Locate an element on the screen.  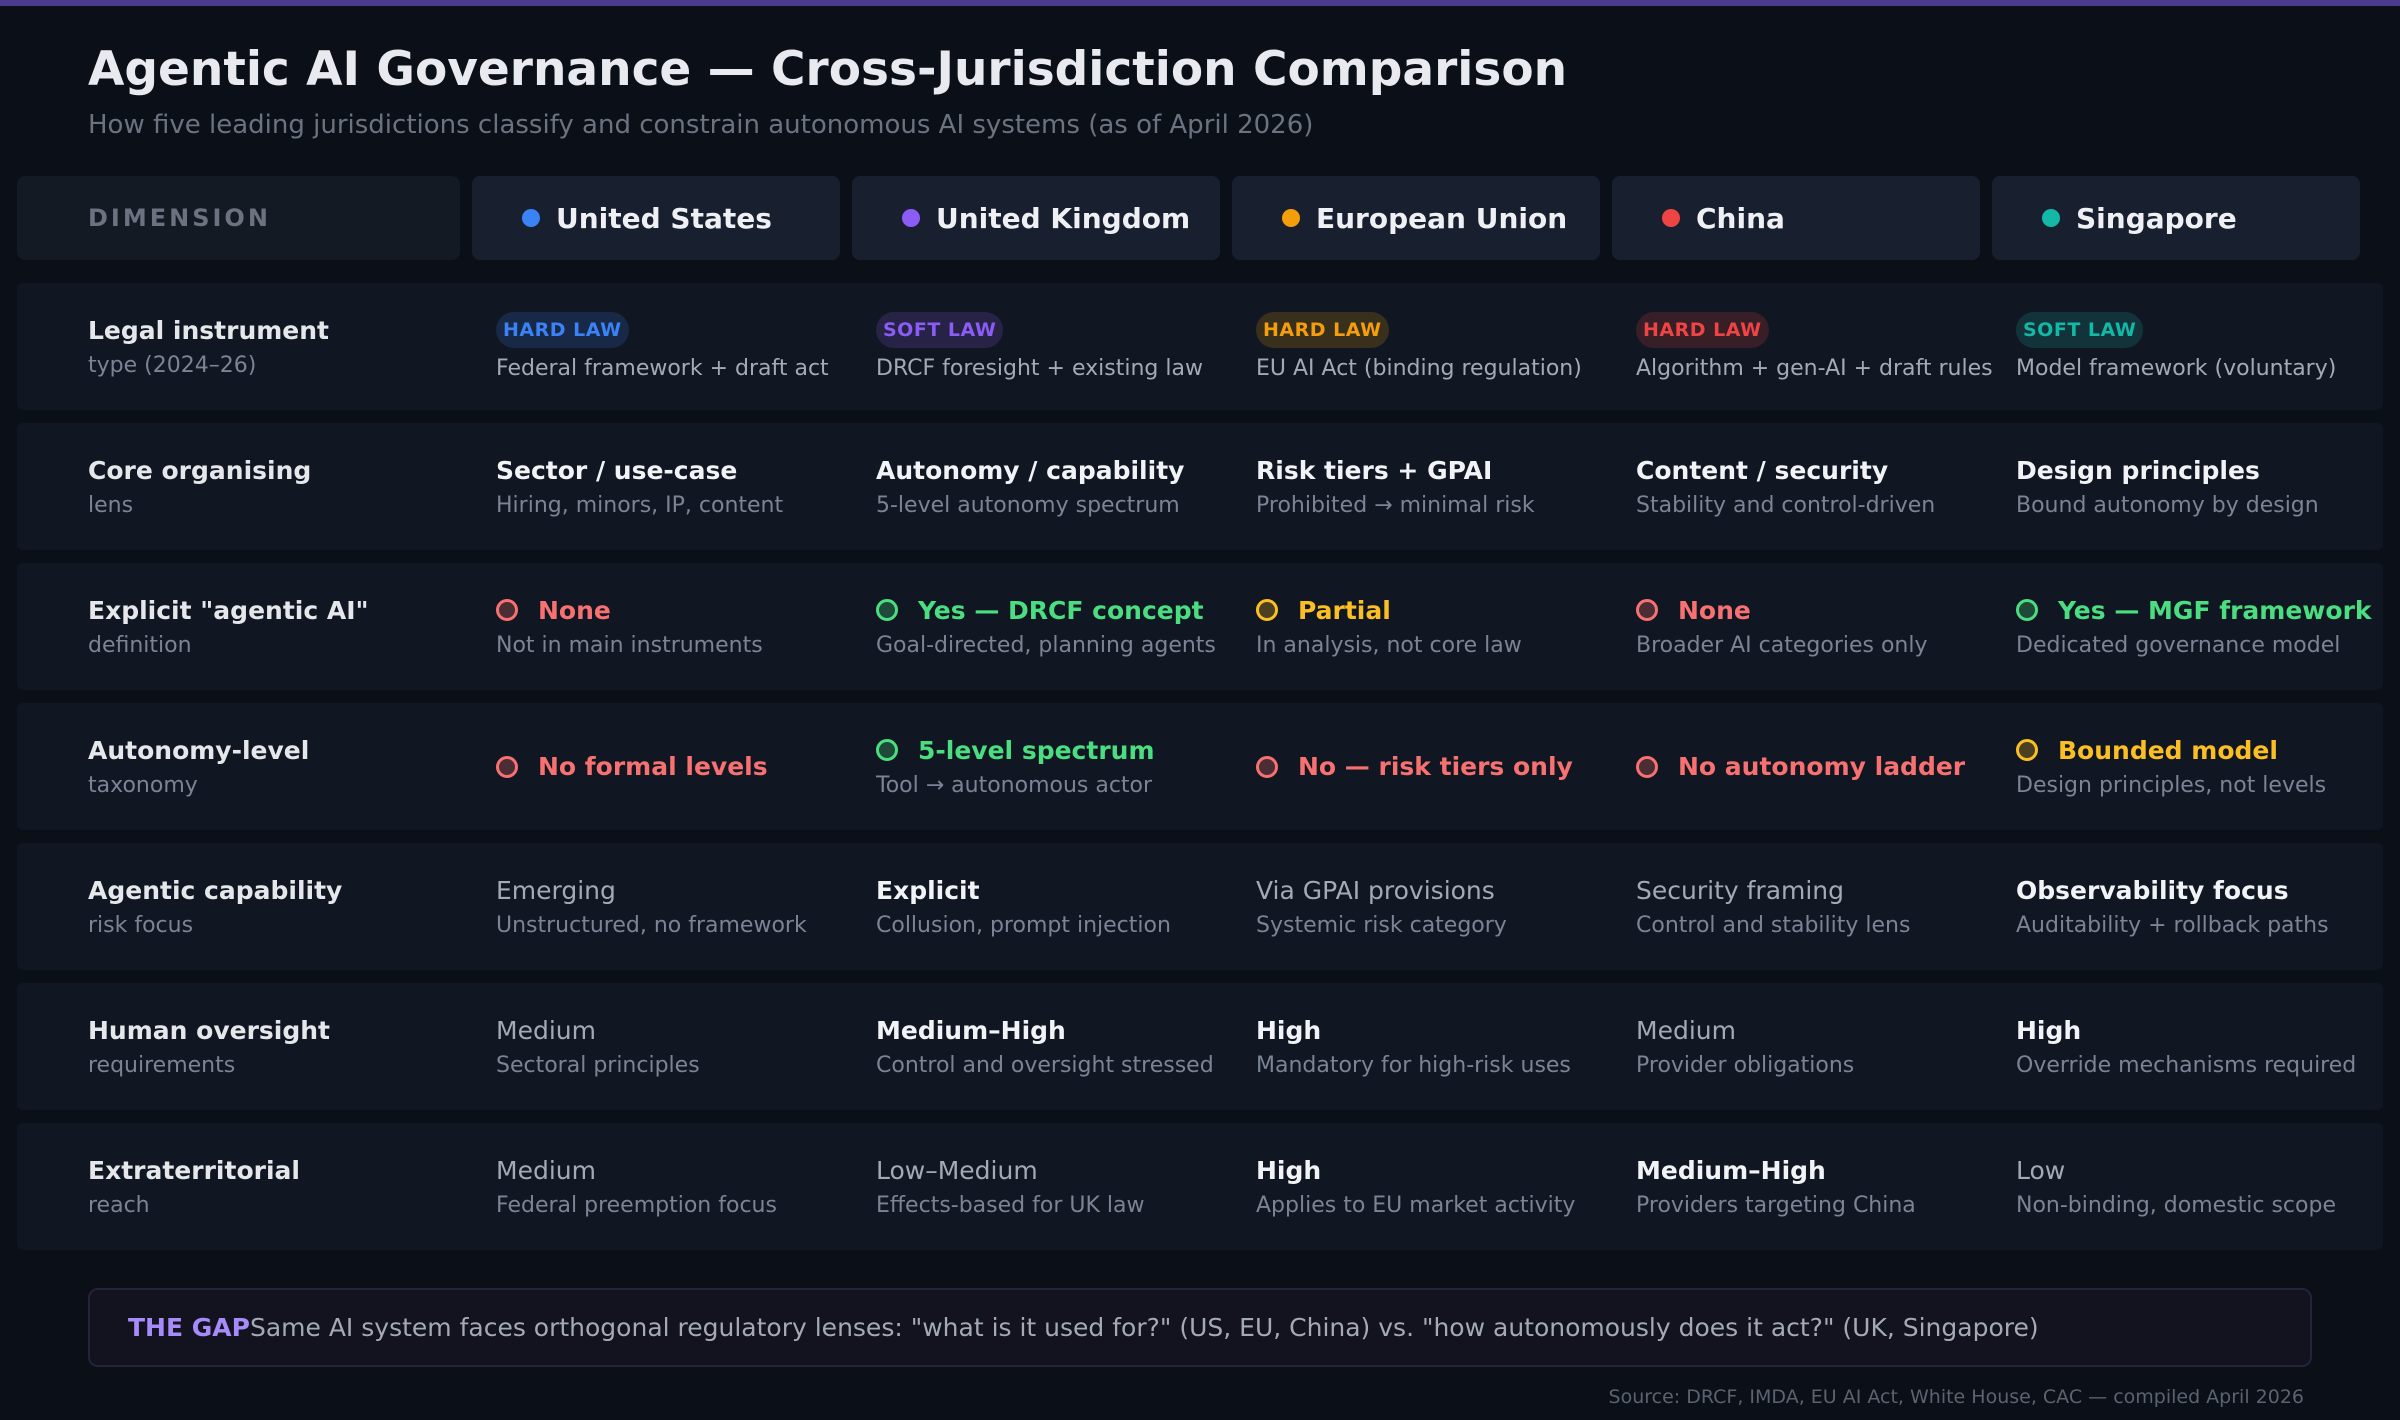
cell-detail: Design principles, not levels is located at coordinates (2171, 785).